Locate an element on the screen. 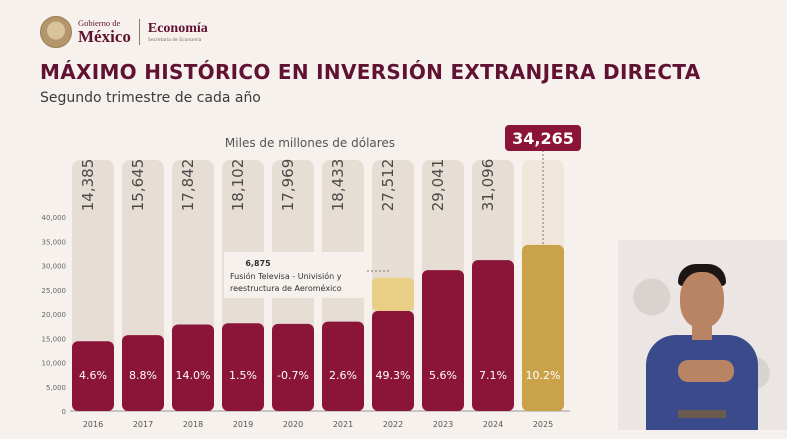 Image resolution: width=787 pixels, height=439 pixels. annotation-text-line2: reestructura de Aeroméxico is located at coordinates (286, 288).